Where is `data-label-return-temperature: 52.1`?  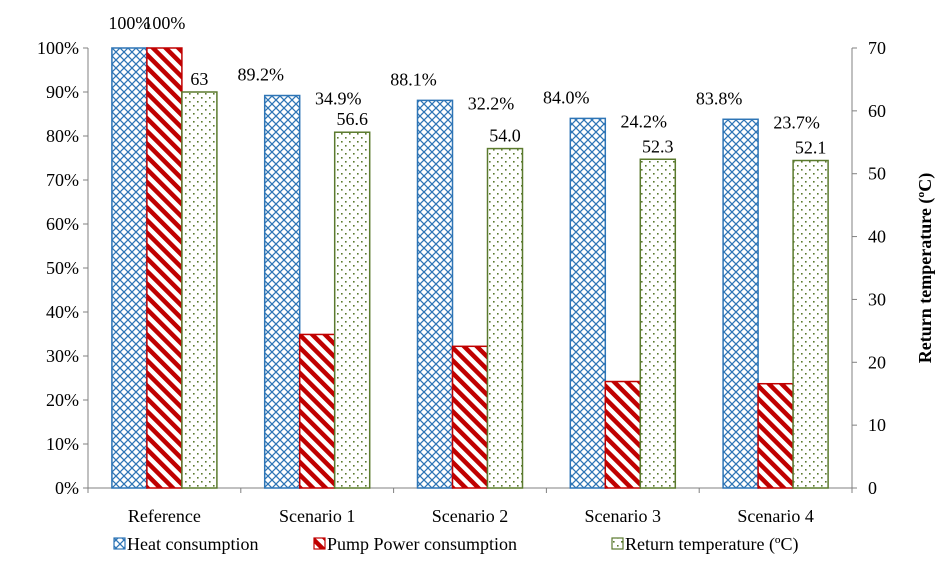
data-label-return-temperature: 52.1 is located at coordinates (811, 148).